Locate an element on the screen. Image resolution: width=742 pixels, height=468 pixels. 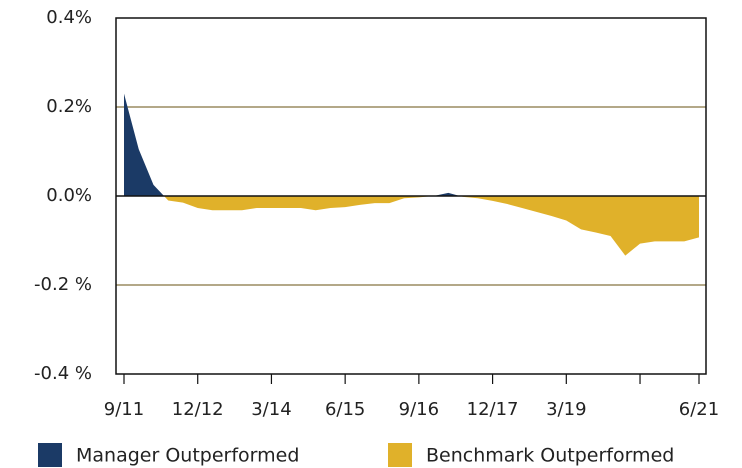
x-tick-label: 9/16 is located at coordinates (419, 409).